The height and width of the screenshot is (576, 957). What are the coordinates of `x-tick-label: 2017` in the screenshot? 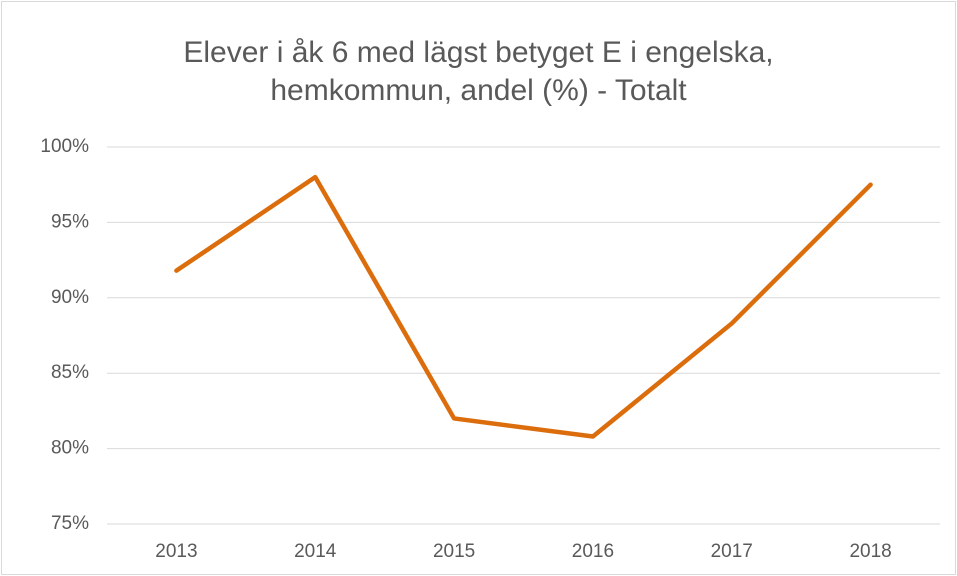 It's located at (732, 551).